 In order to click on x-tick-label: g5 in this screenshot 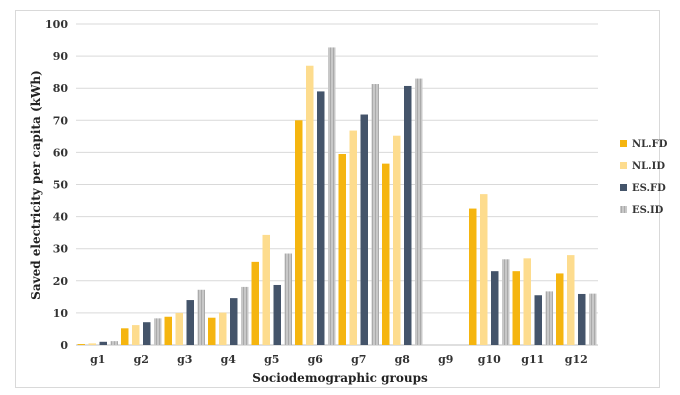, I will do `click(271, 359)`.